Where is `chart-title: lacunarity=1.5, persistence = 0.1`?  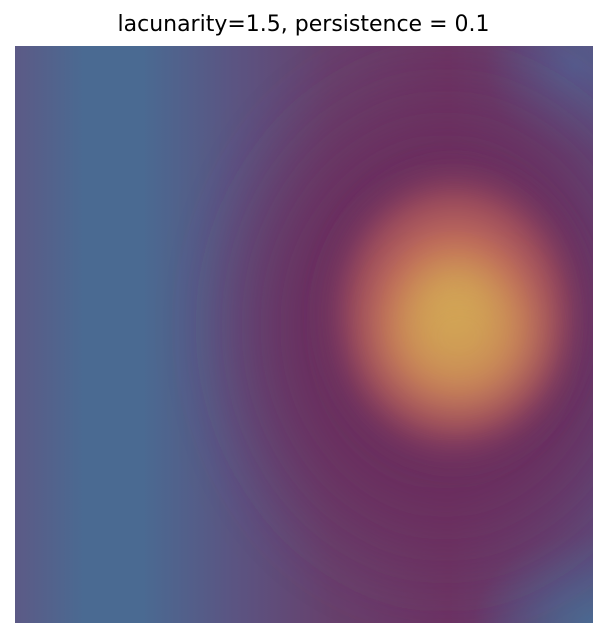
chart-title: lacunarity=1.5, persistence = 0.1 is located at coordinates (303, 24).